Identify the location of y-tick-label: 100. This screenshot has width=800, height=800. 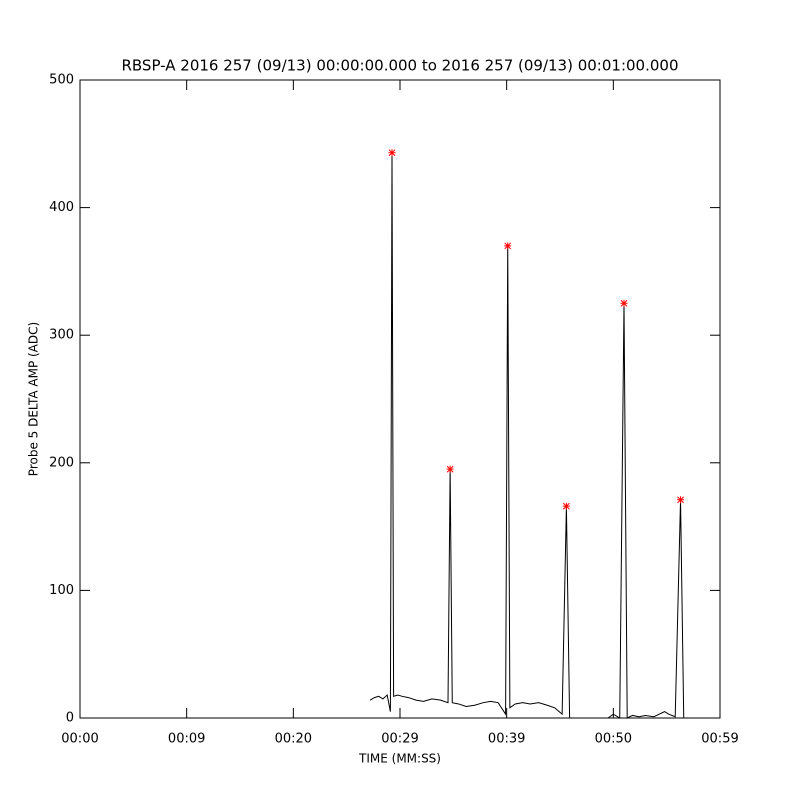
(61, 590).